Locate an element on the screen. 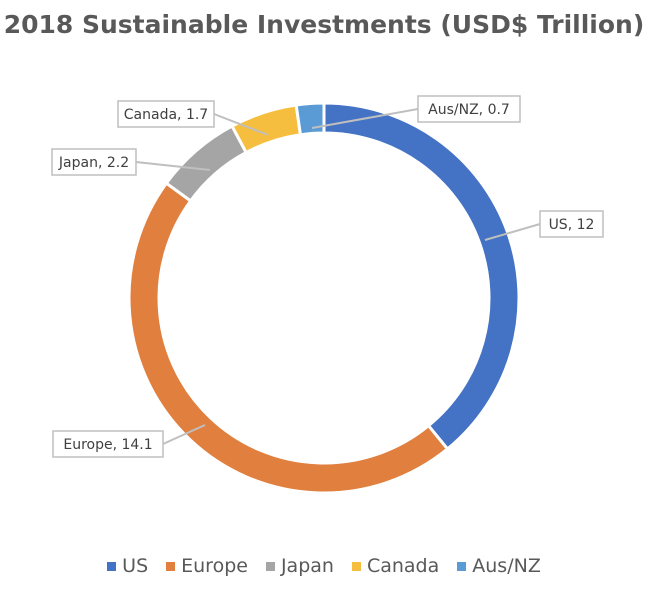  legend-item-japan: Japan is located at coordinates (299, 566).